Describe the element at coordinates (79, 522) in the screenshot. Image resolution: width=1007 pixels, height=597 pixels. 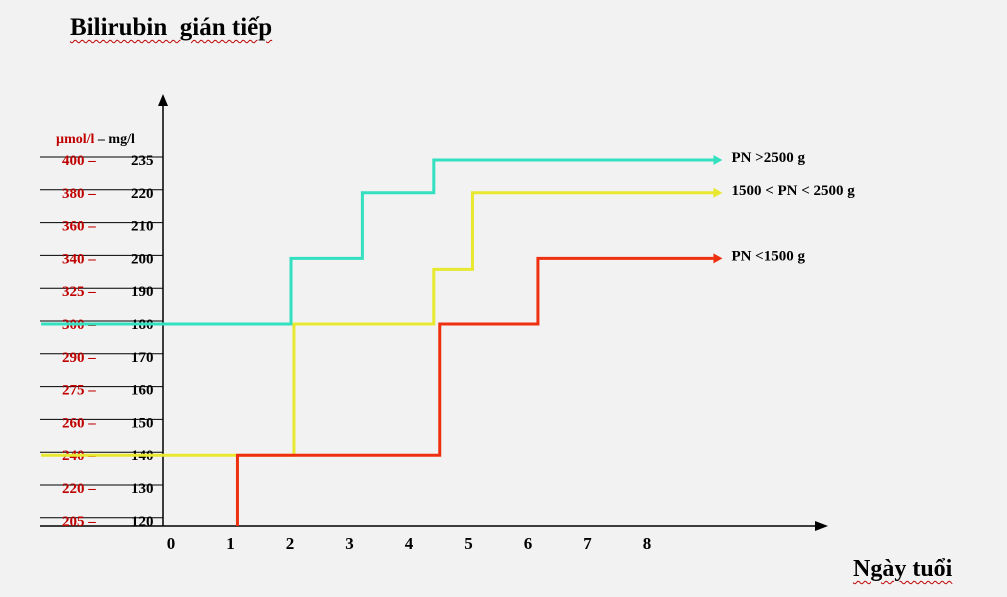
I see `y-tick-label-umol: 205 –` at that location.